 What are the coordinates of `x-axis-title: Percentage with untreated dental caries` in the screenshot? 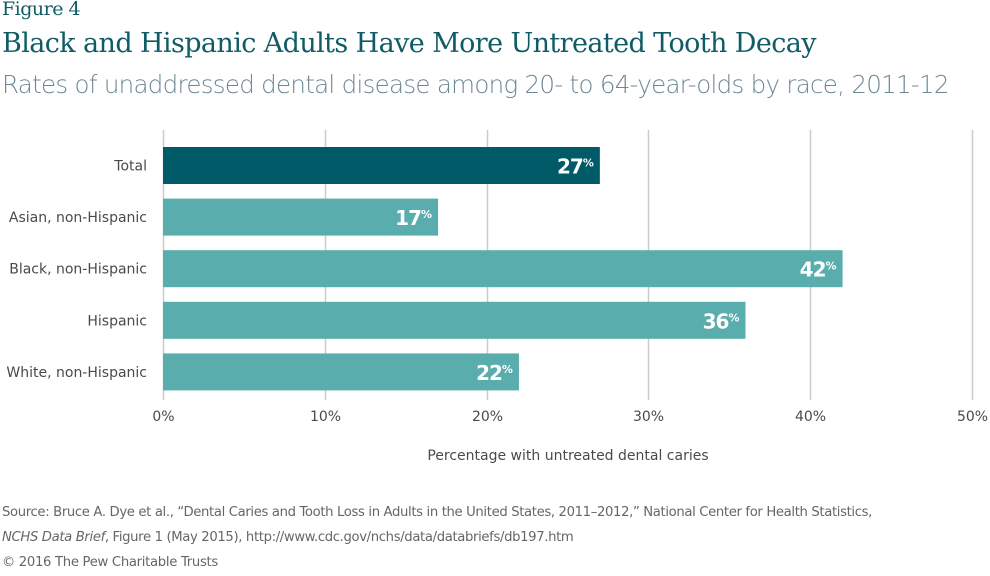 It's located at (567, 456).